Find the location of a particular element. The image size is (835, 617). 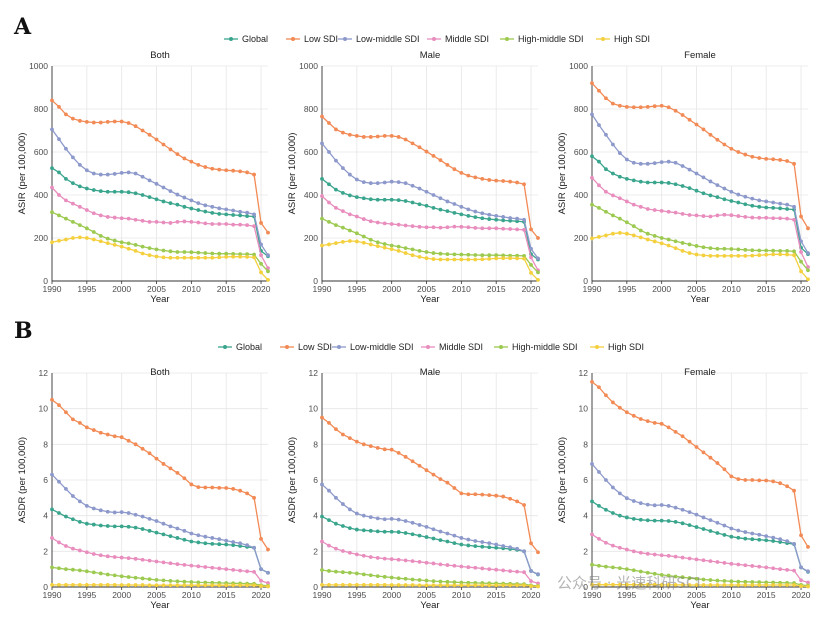

series-line-low-sdi is located at coordinates (160, 166).